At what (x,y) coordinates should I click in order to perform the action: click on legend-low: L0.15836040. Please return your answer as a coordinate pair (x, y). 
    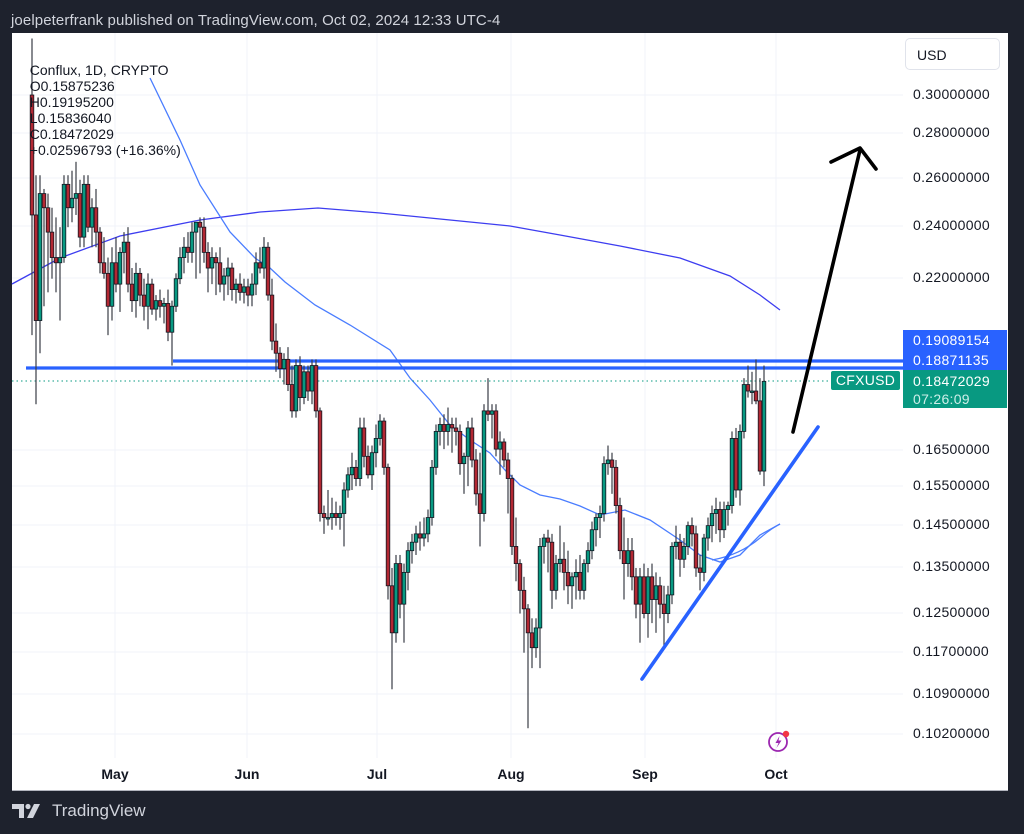
    Looking at the image, I should click on (70, 118).